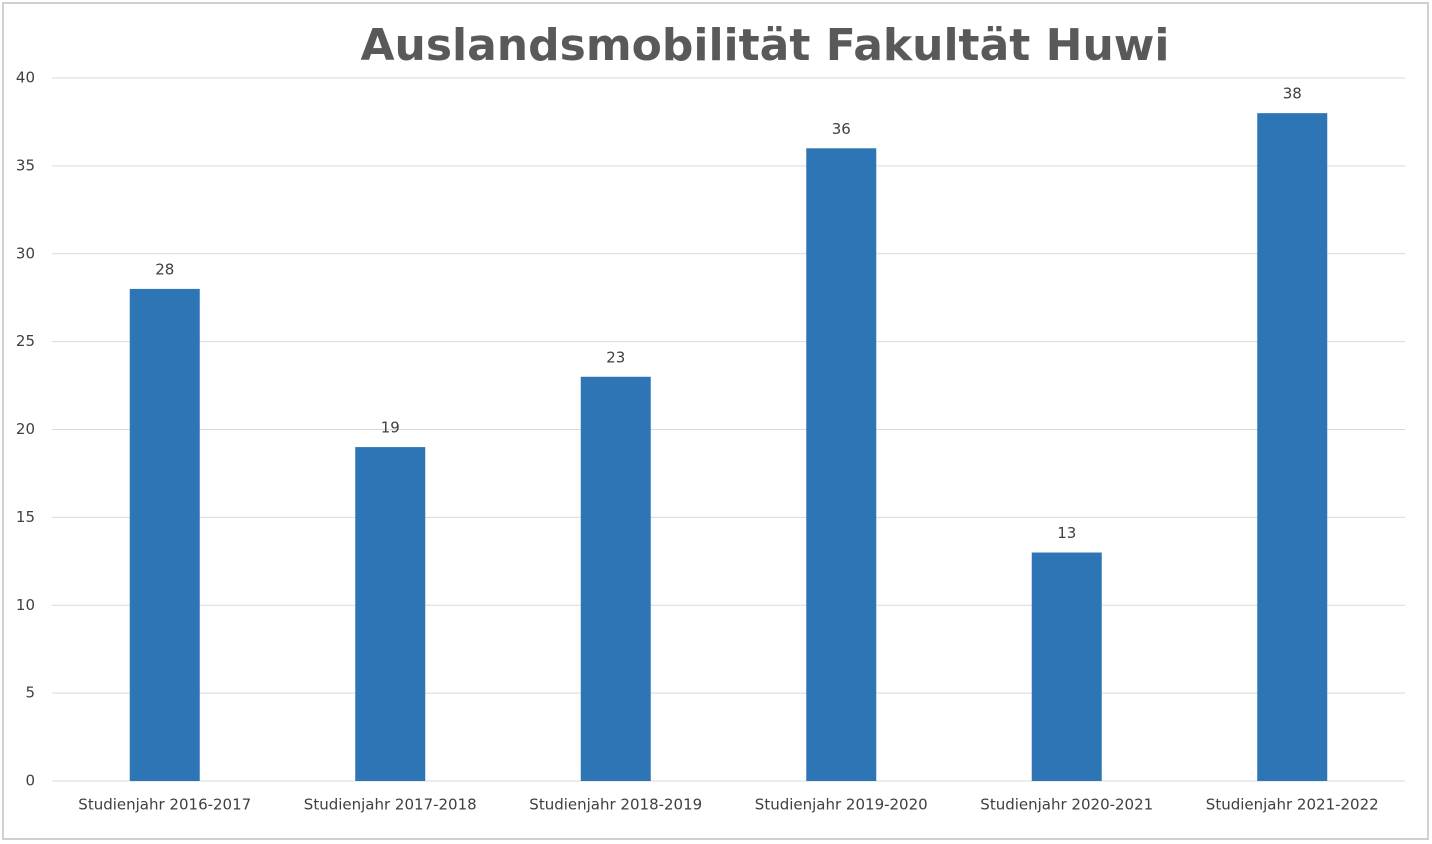 This screenshot has width=1432, height=844. What do you see at coordinates (615, 357) in the screenshot?
I see `data-label: 23` at bounding box center [615, 357].